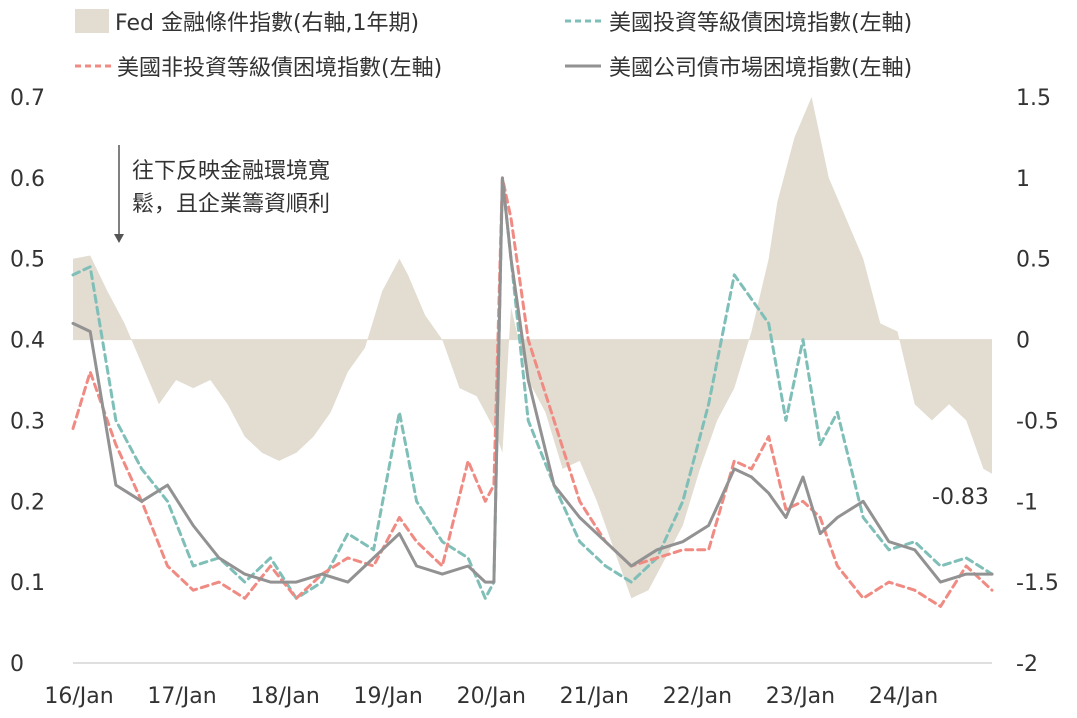  Describe the element at coordinates (1037, 583) in the screenshot. I see `right-tick-label: -1.5` at that location.